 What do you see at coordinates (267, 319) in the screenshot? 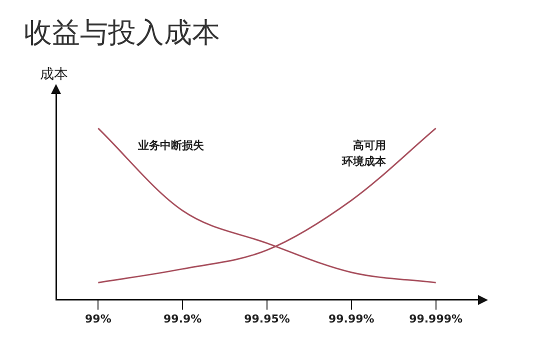
I see `x-tick-label: 99.95%` at bounding box center [267, 319].